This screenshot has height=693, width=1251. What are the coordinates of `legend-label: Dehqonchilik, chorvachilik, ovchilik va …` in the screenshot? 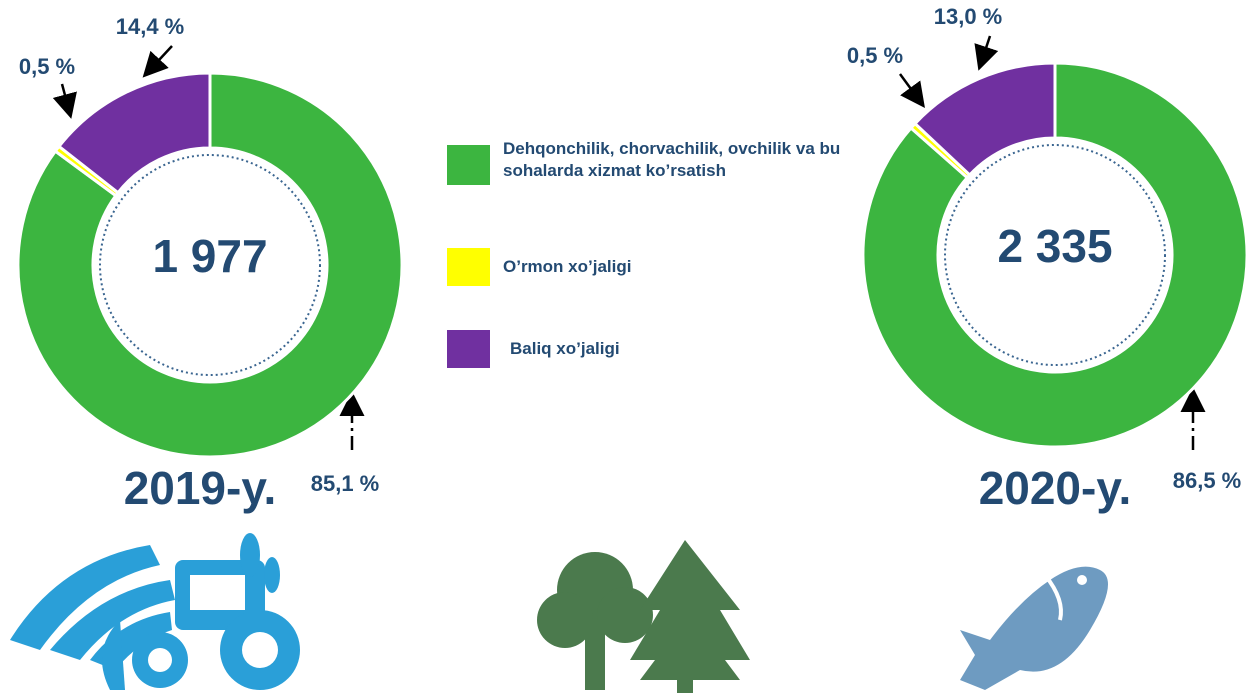 It's located at (672, 159).